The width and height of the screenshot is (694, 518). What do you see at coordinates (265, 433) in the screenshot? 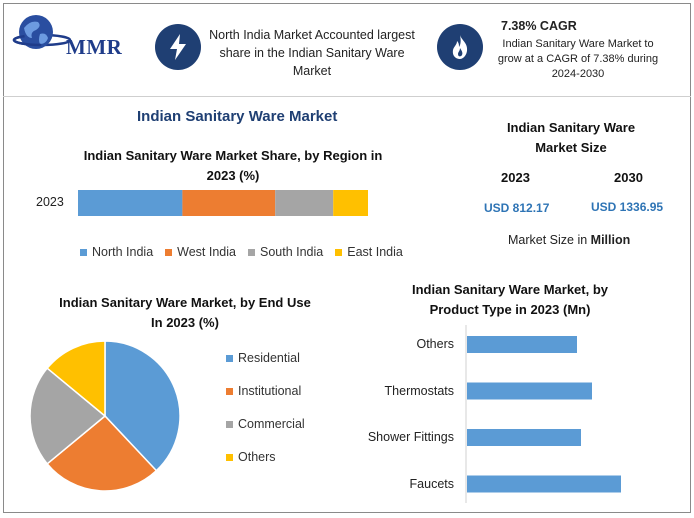
I see `end-use-legend-item-commercial: Commercial` at bounding box center [265, 433].